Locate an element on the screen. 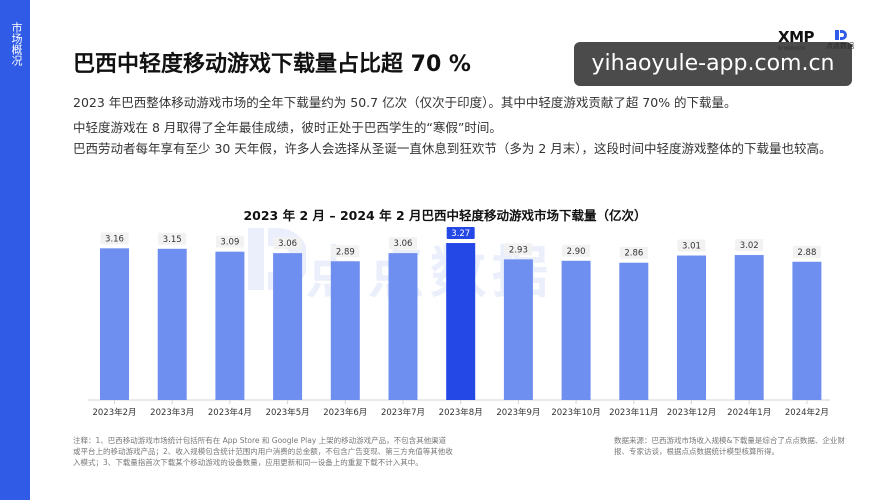  data-label: 2.93 is located at coordinates (518, 250).